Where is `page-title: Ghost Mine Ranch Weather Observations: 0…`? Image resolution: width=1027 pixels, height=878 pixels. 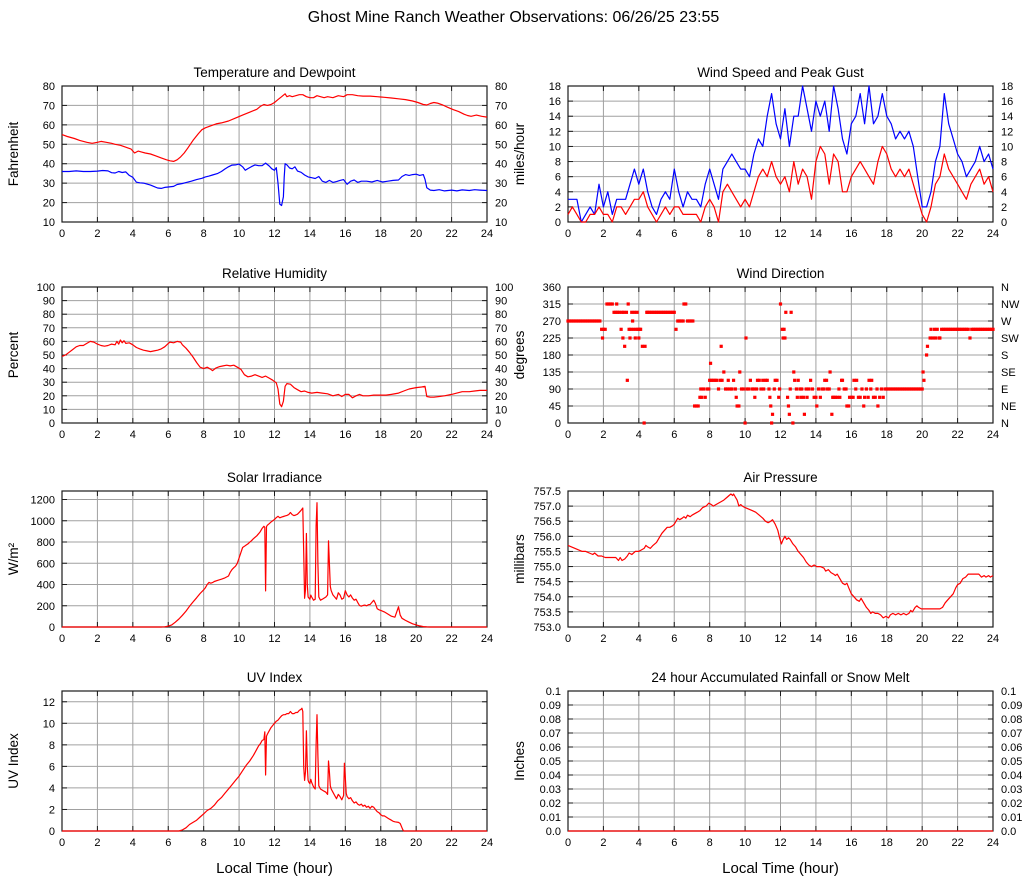
page-title: Ghost Mine Ranch Weather Observations: 0… is located at coordinates (513, 17).